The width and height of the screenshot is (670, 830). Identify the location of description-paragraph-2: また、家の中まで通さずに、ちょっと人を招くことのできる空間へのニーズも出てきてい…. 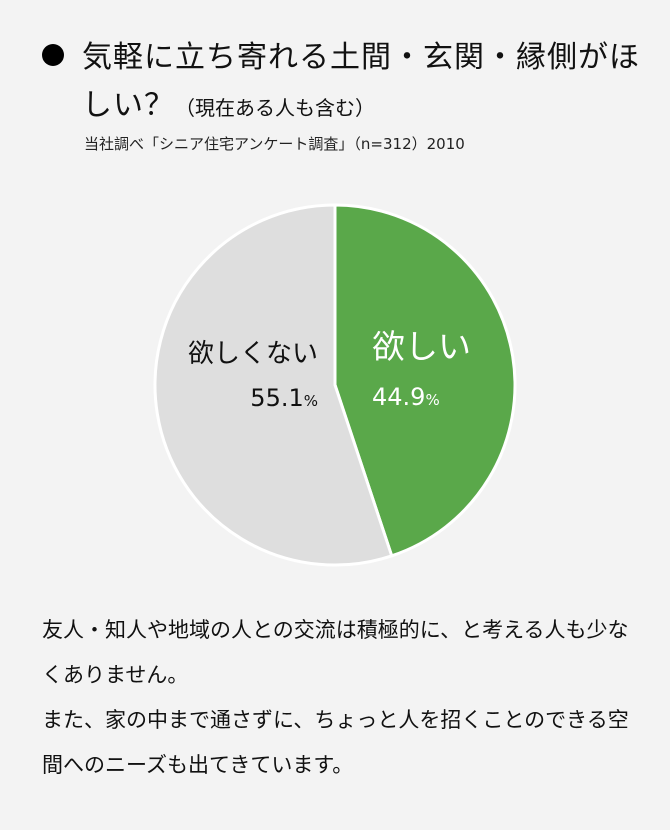
(335, 742).